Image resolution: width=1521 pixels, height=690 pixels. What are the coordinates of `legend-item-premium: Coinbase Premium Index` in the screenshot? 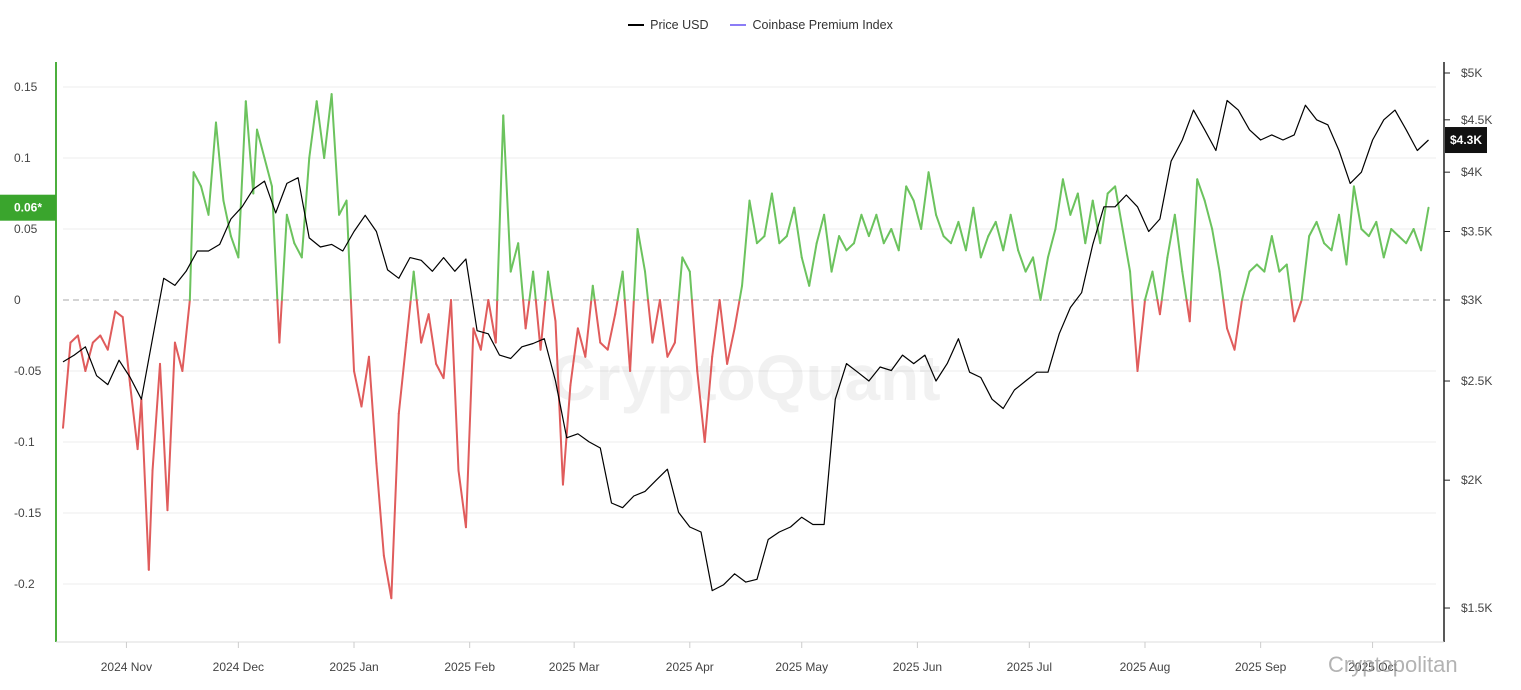 It's located at (811, 25).